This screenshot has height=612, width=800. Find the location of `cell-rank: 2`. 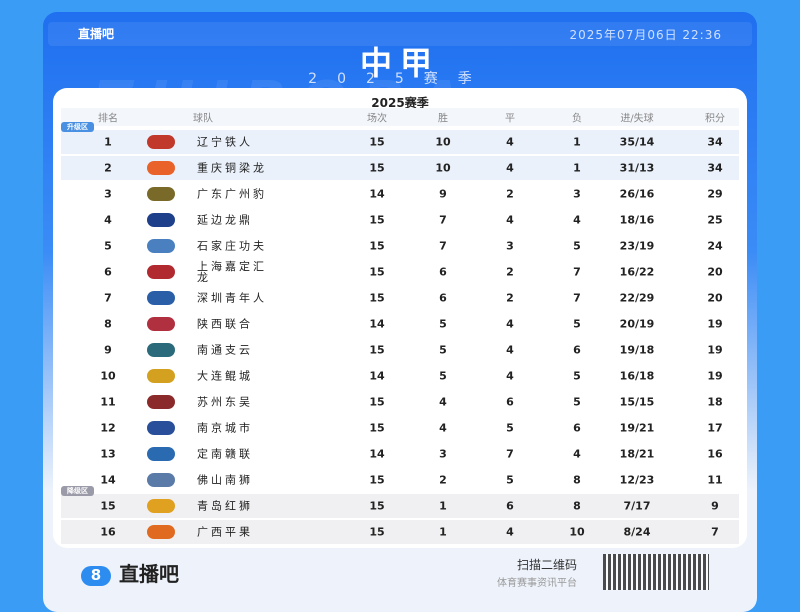

cell-rank: 2 is located at coordinates (108, 168).